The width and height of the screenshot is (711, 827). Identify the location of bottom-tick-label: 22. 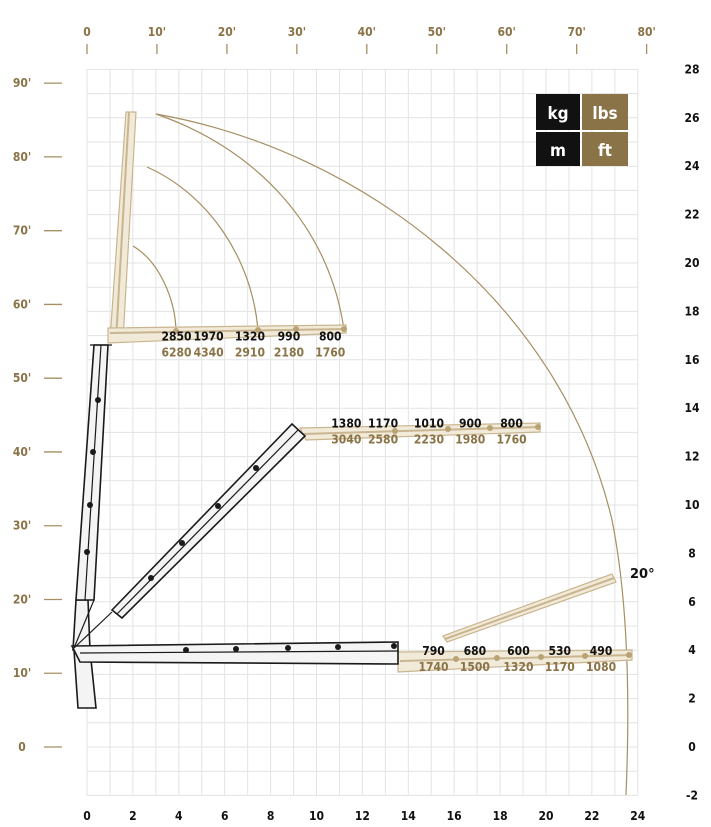
(591, 816).